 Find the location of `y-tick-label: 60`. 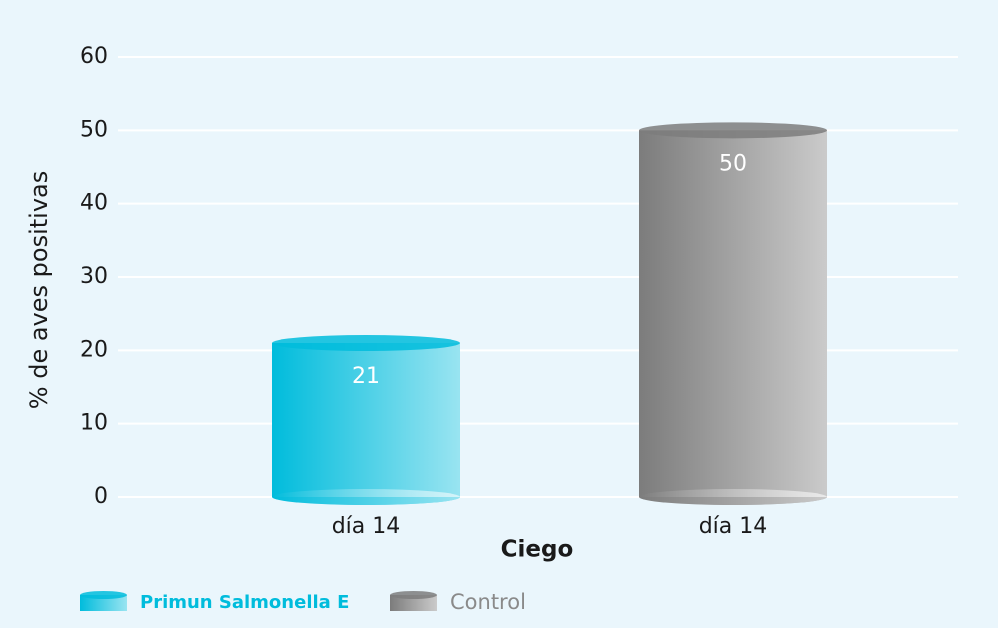

y-tick-label: 60 is located at coordinates (94, 56).